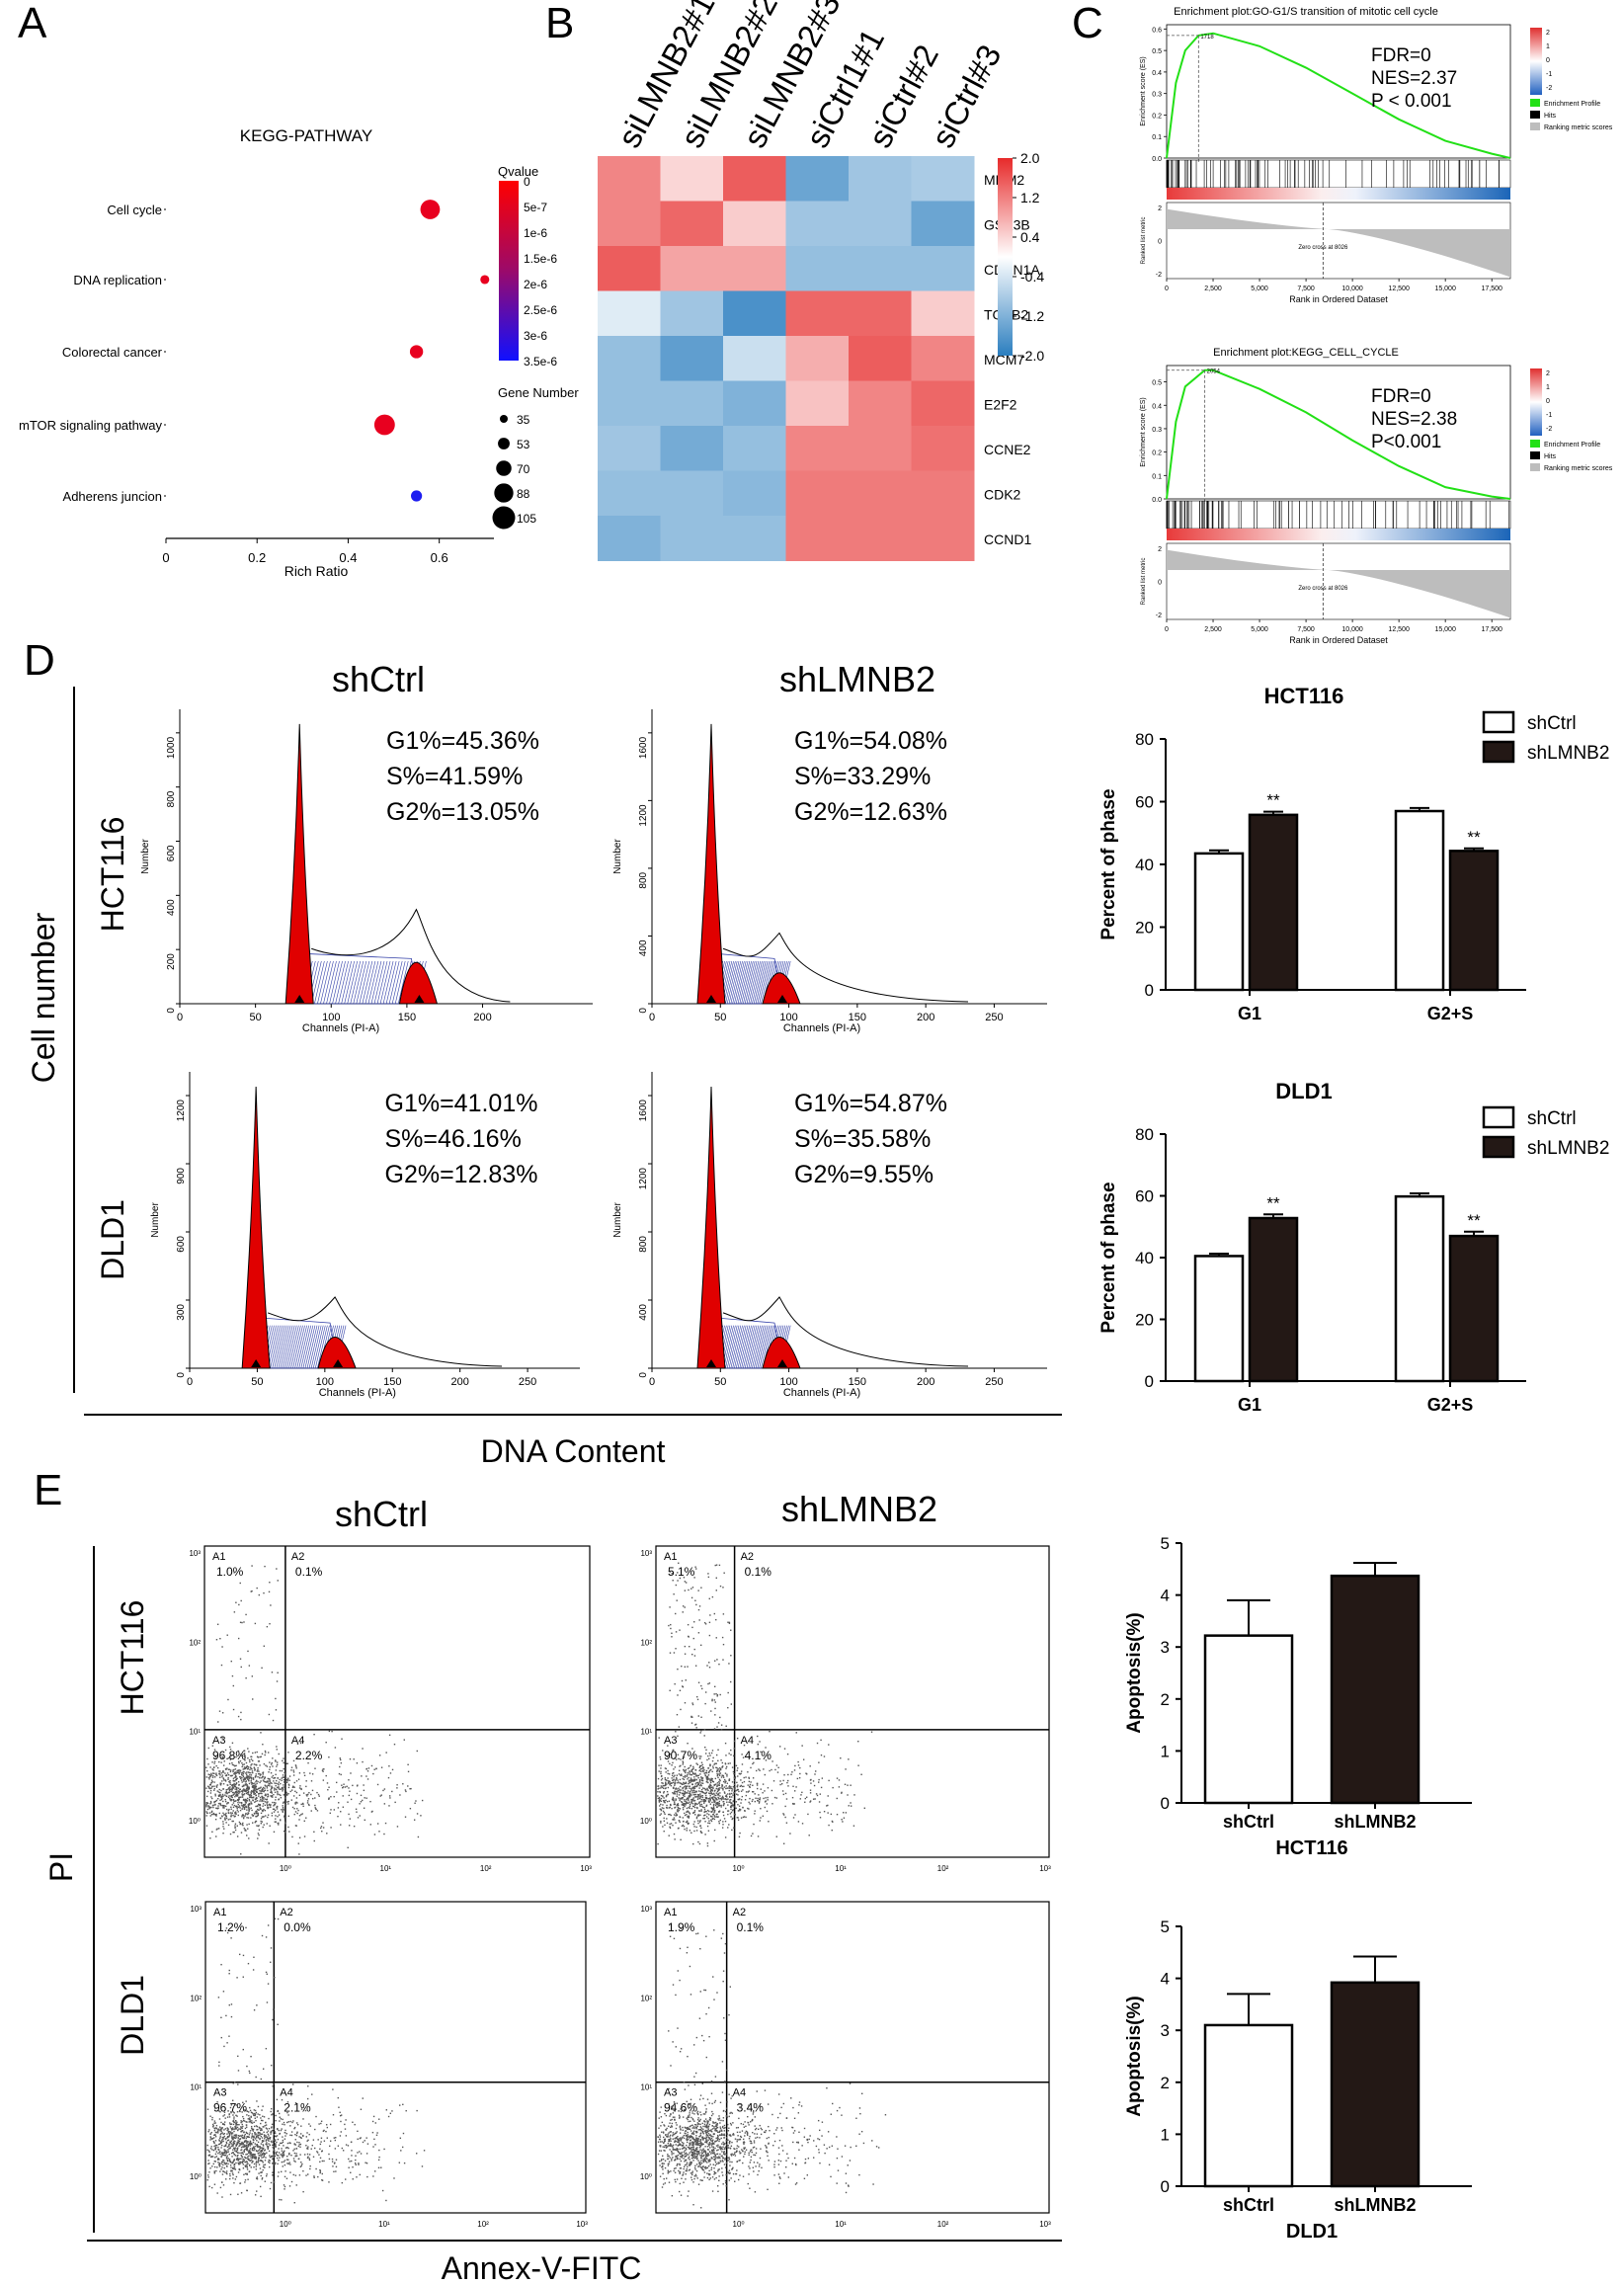 Image resolution: width=1624 pixels, height=2285 pixels. I want to click on flow-y-tick-label: 10³, so click(646, 1553).